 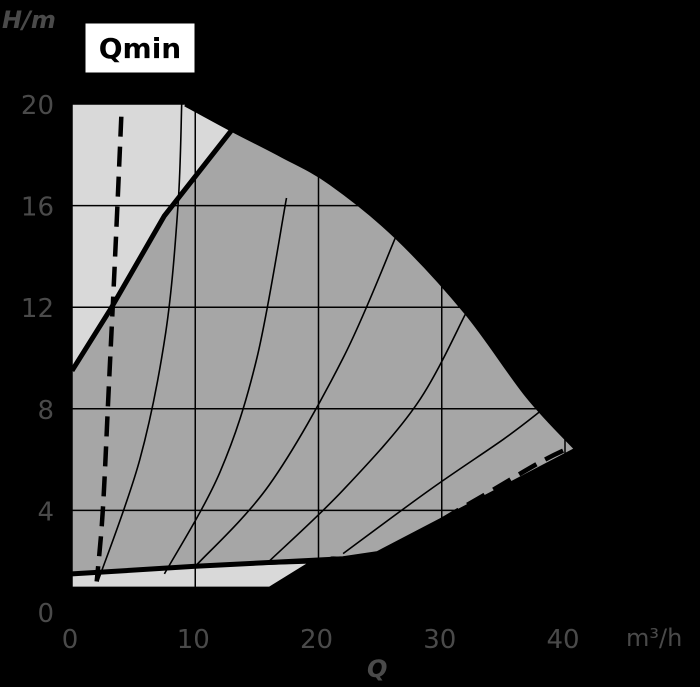 I want to click on x-tick-label: 0, so click(x=70, y=640).